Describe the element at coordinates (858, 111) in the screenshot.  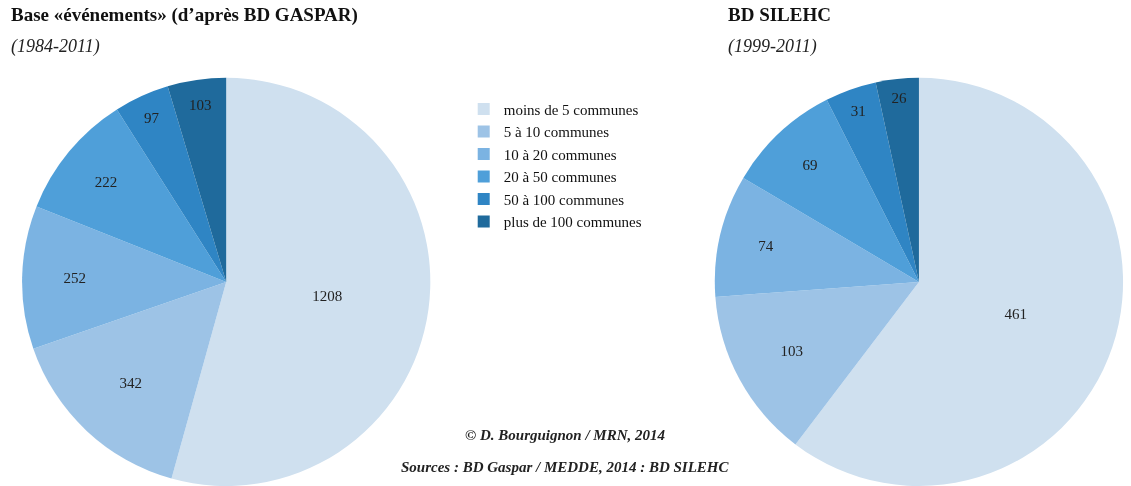
I see `data-label: 31` at that location.